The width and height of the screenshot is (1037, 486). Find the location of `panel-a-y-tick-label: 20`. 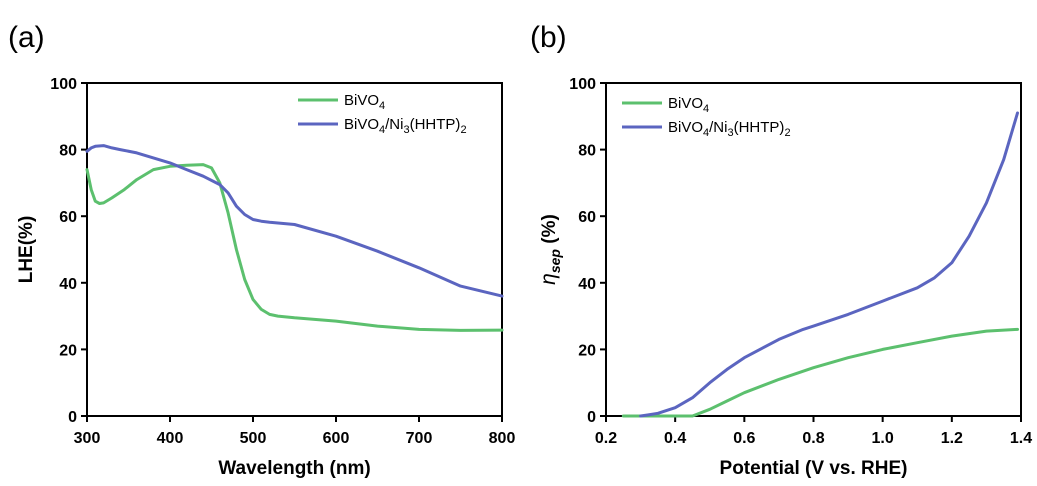

panel-a-y-tick-label: 20 is located at coordinates (68, 350).